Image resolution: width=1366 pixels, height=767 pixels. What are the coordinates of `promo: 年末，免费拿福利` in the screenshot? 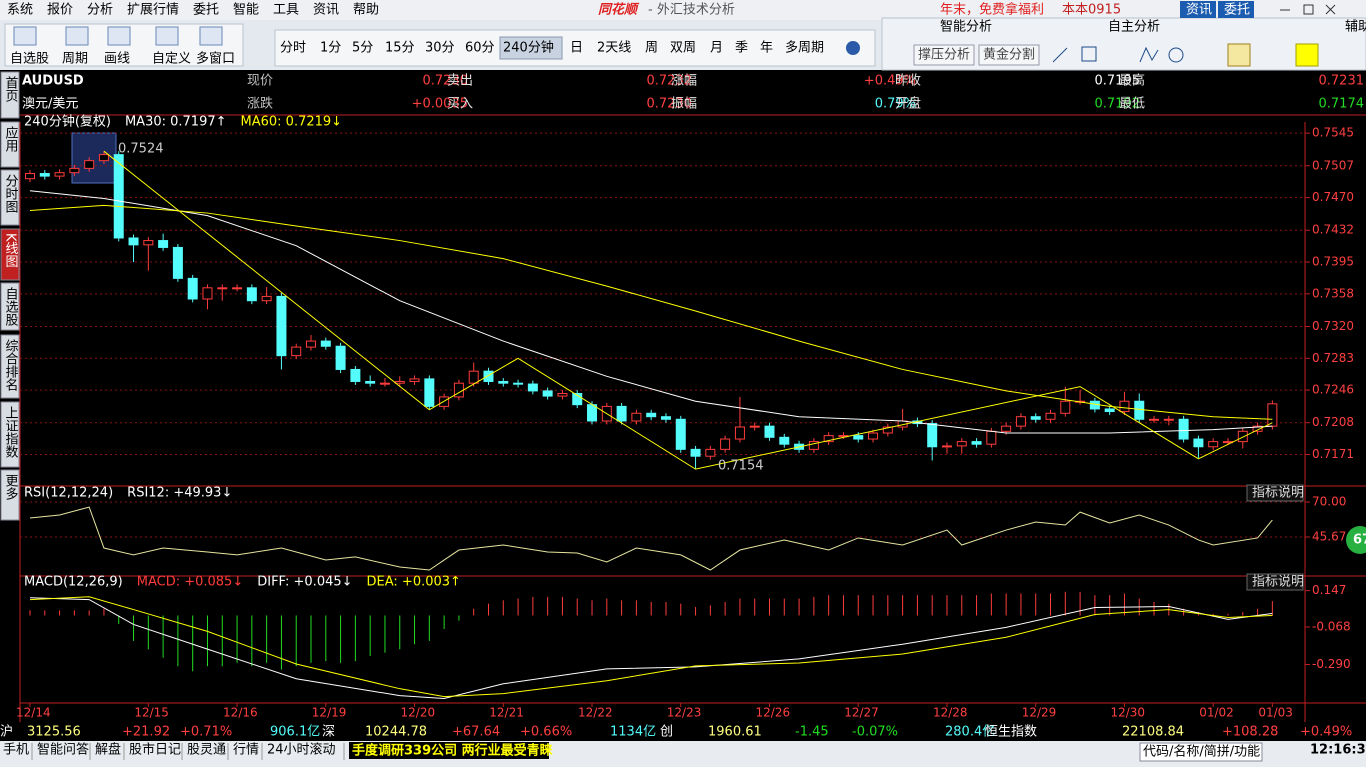 It's located at (992, 10).